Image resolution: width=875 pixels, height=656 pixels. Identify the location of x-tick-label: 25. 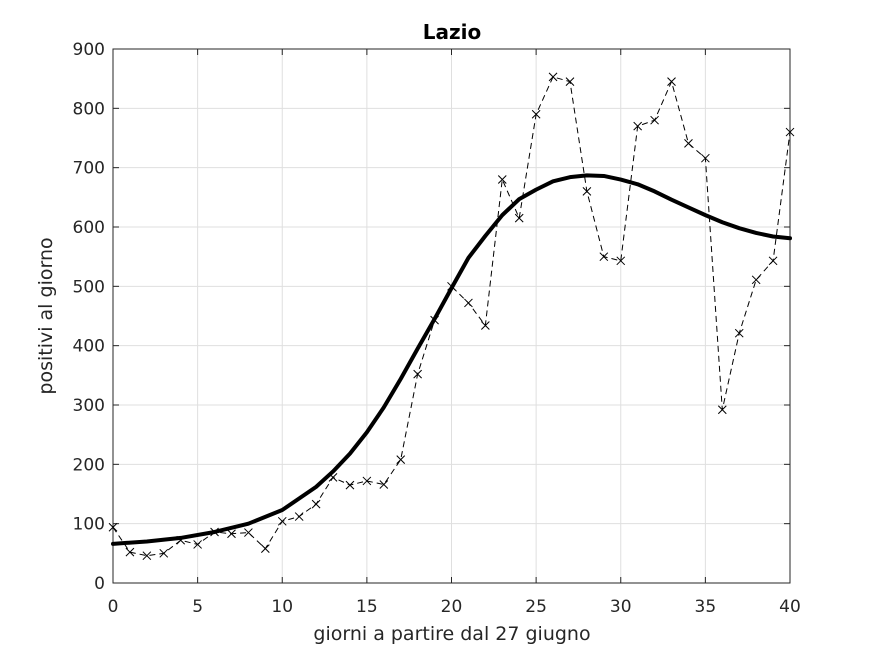
(536, 607).